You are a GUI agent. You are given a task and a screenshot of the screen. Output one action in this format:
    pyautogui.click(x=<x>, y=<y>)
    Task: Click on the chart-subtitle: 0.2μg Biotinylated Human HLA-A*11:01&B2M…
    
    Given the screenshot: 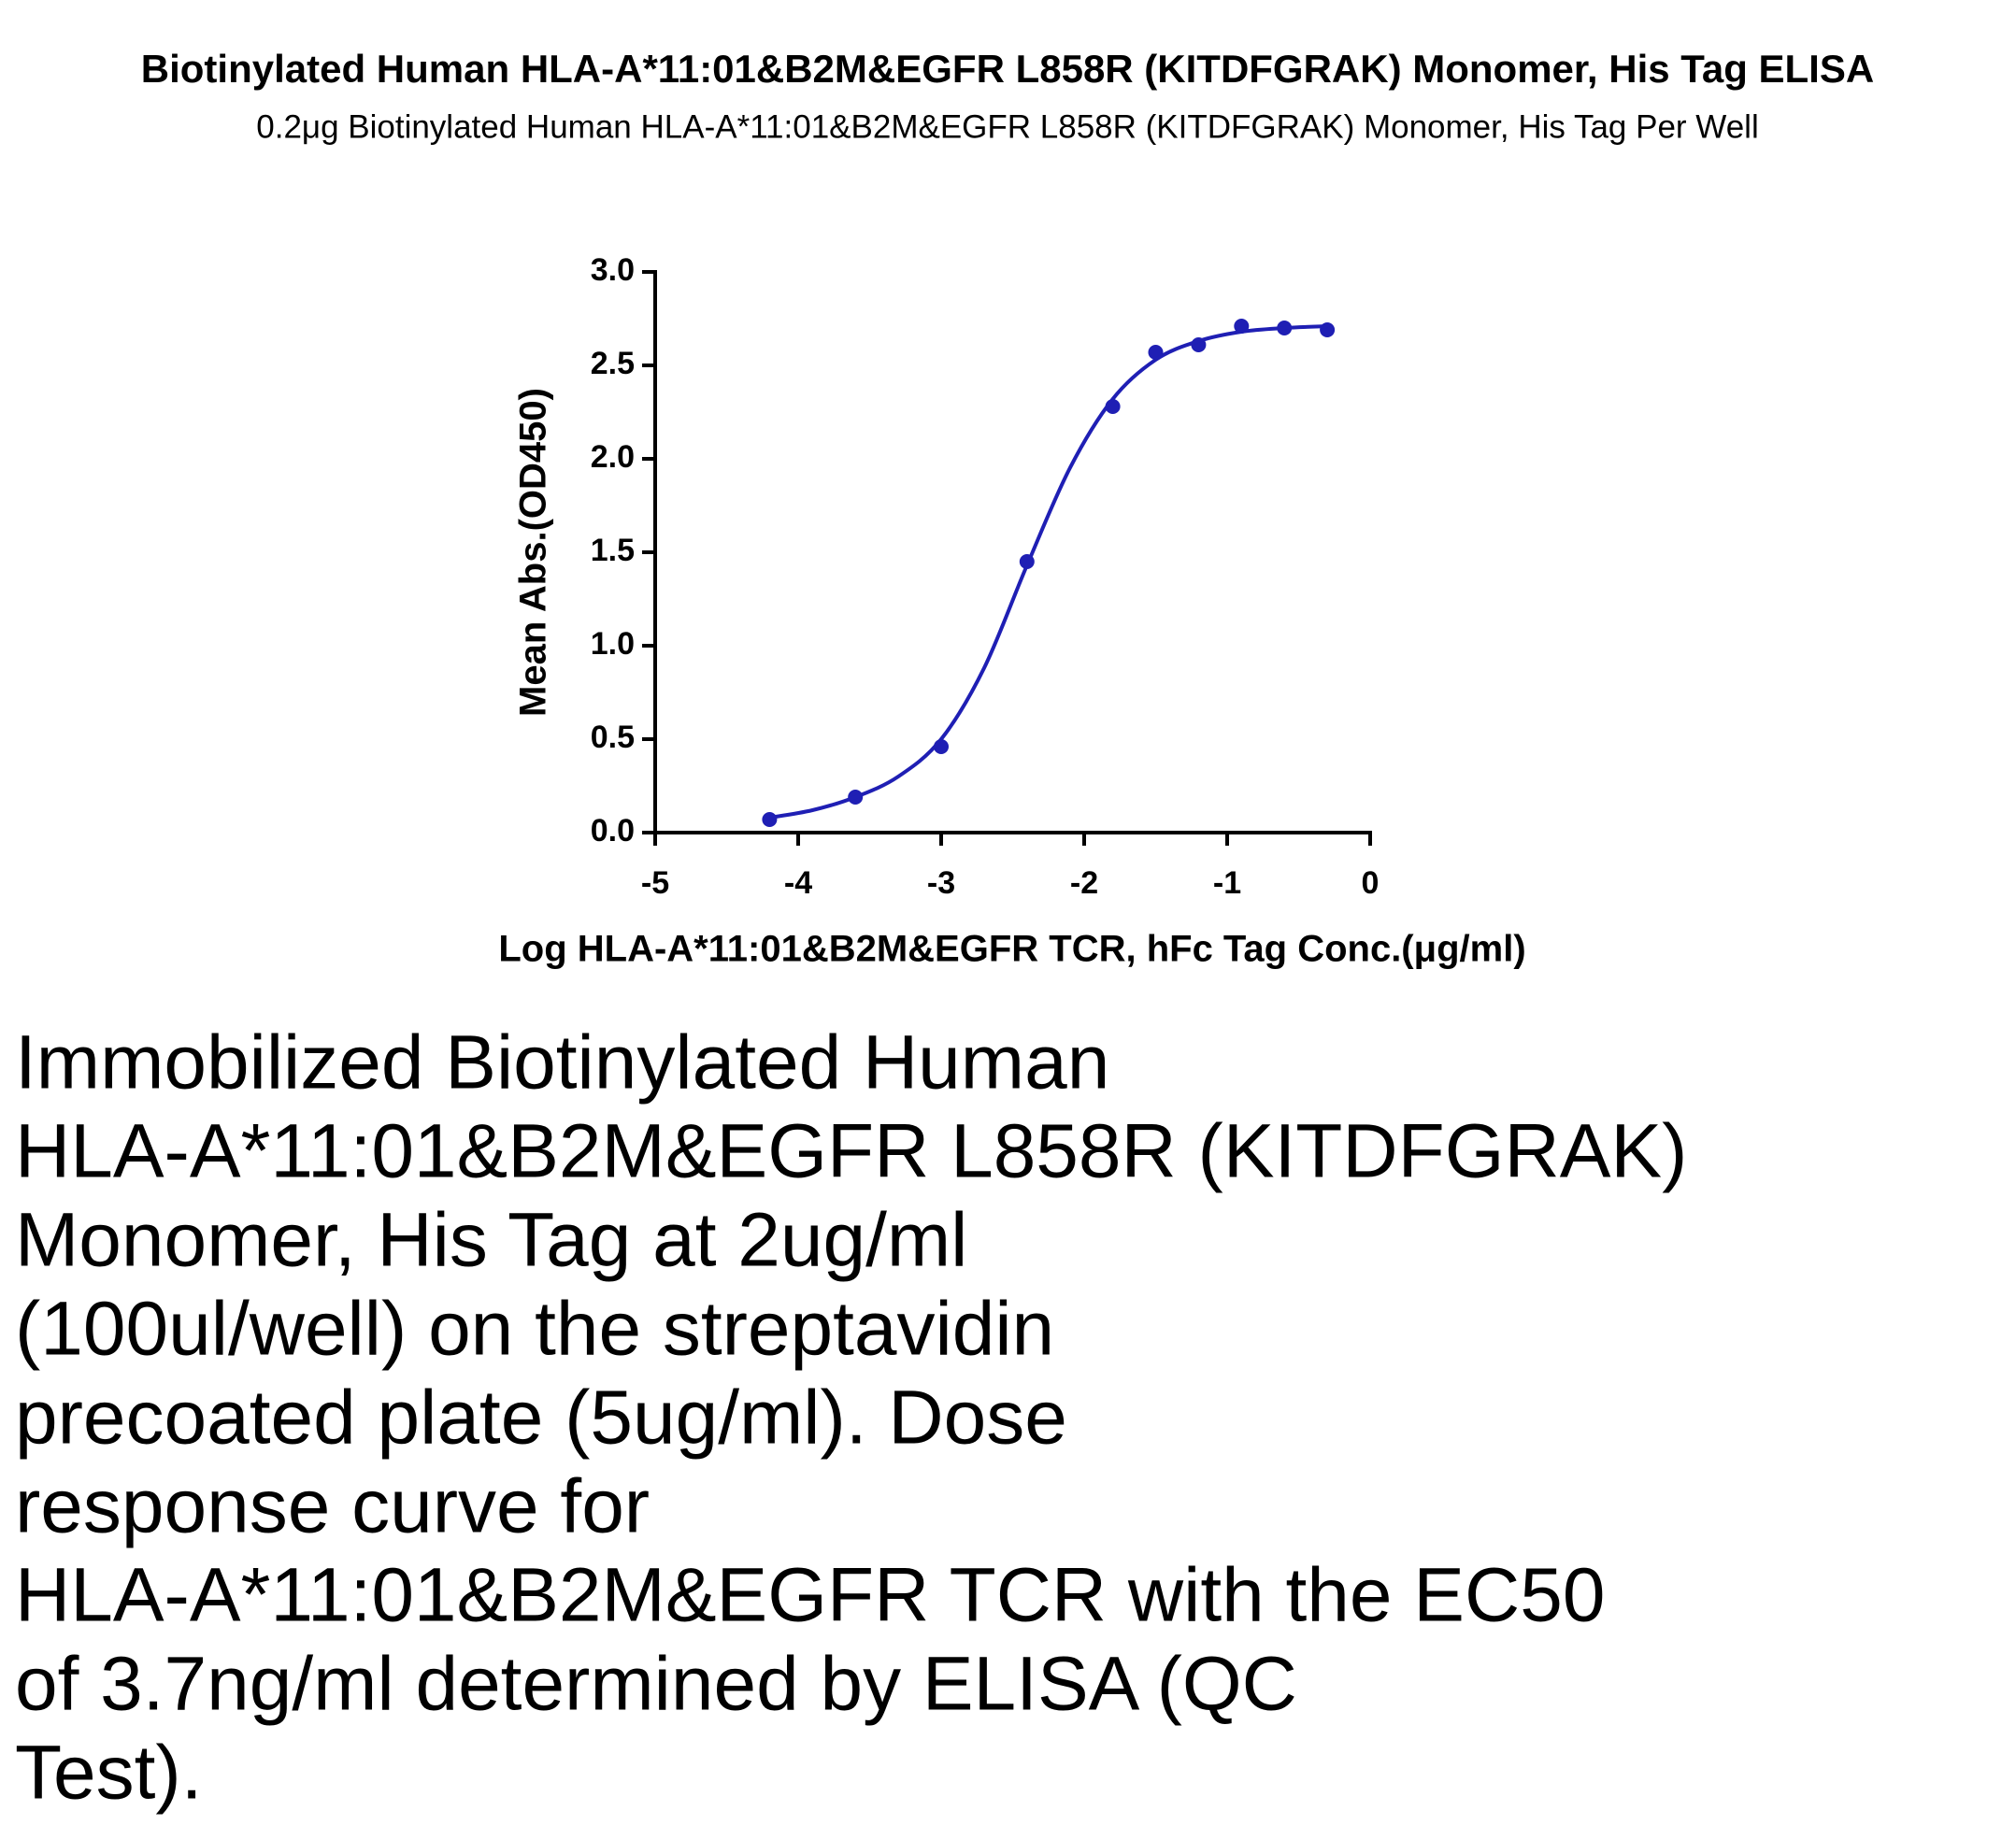 What is the action you would take?
    pyautogui.click(x=1007, y=126)
    